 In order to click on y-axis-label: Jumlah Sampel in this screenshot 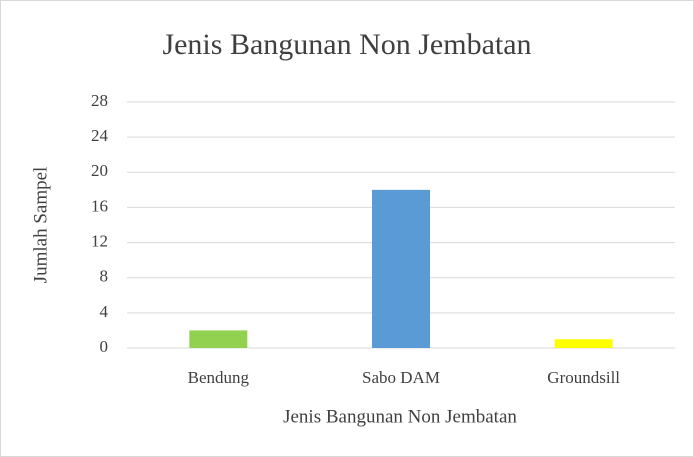, I will do `click(40, 225)`.